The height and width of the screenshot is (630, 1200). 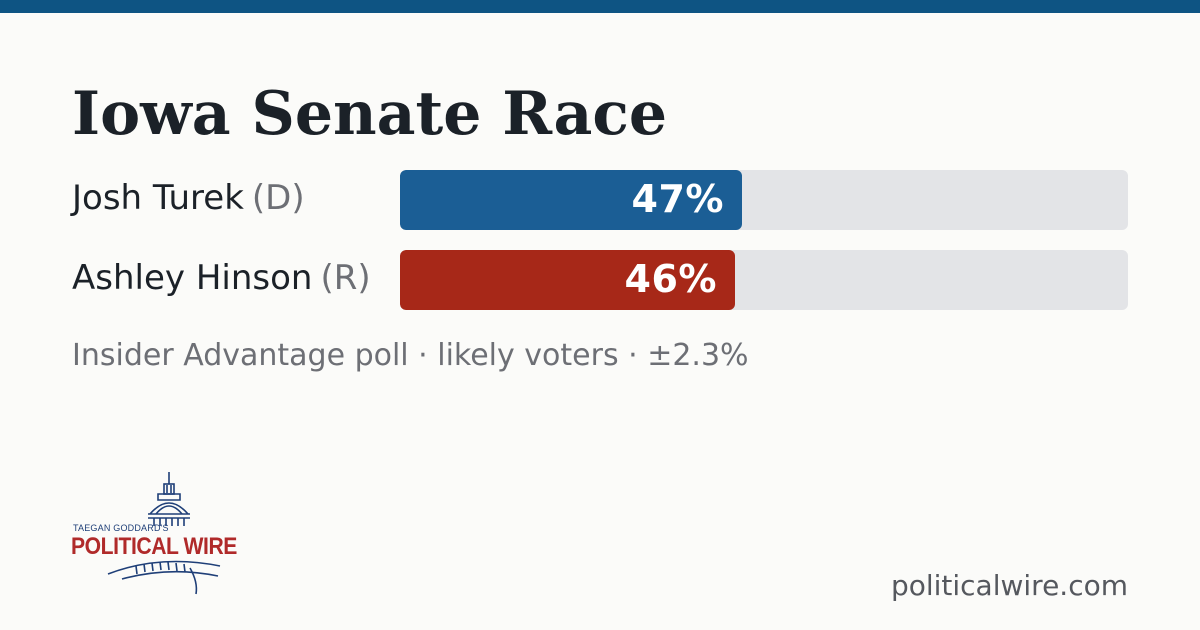 I want to click on candidate-row: Ashley Hinson (R) 46%, so click(x=600, y=280).